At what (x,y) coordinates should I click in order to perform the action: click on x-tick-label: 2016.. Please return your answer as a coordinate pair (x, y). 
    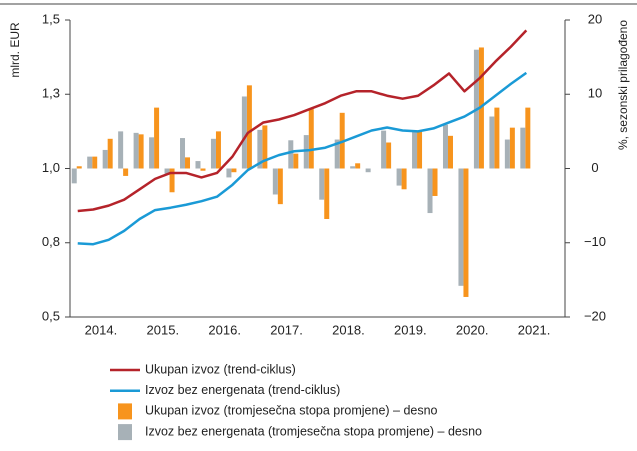
    Looking at the image, I should click on (224, 329).